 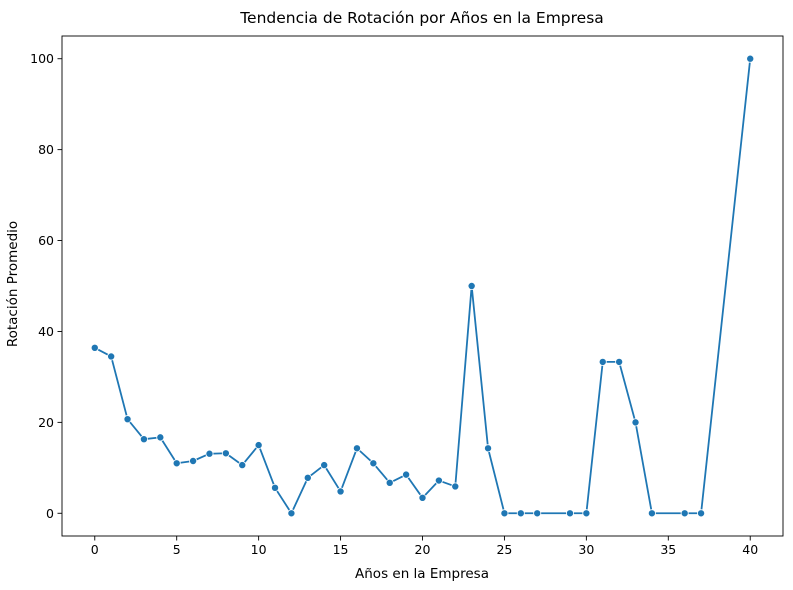 I want to click on y-axis-label: Rotación Promedio, so click(x=13, y=284).